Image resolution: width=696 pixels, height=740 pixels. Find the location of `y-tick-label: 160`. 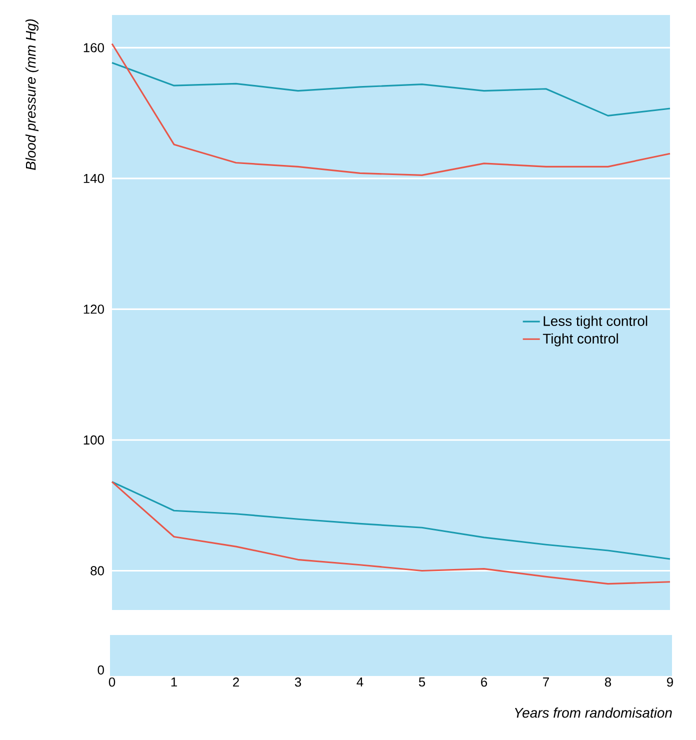

y-tick-label: 160 is located at coordinates (94, 47).